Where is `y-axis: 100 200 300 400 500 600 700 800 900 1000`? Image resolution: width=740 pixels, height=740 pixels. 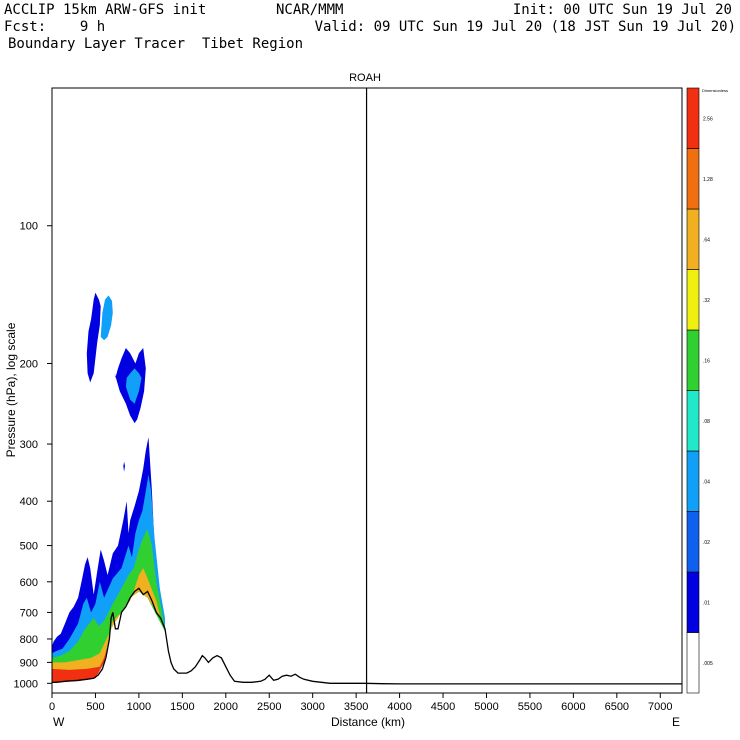
y-axis: 100 200 300 400 500 600 700 800 900 1000 is located at coordinates (33, 455).